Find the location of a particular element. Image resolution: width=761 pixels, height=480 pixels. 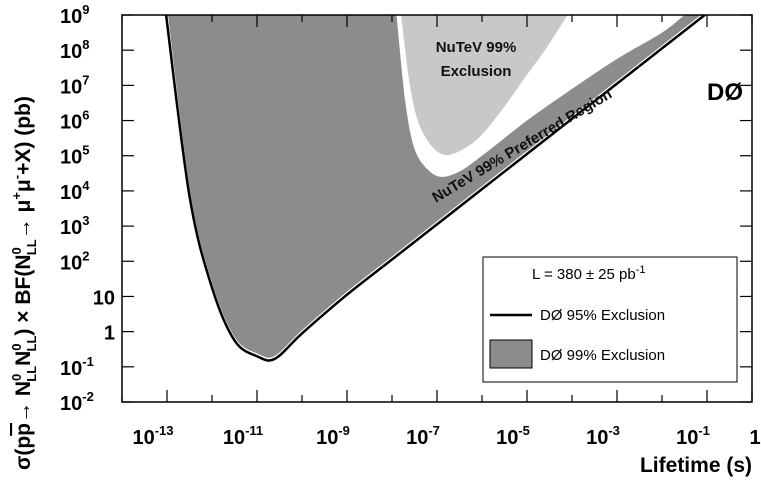

y-title-part: ) × BF(N is located at coordinates (23, 294).